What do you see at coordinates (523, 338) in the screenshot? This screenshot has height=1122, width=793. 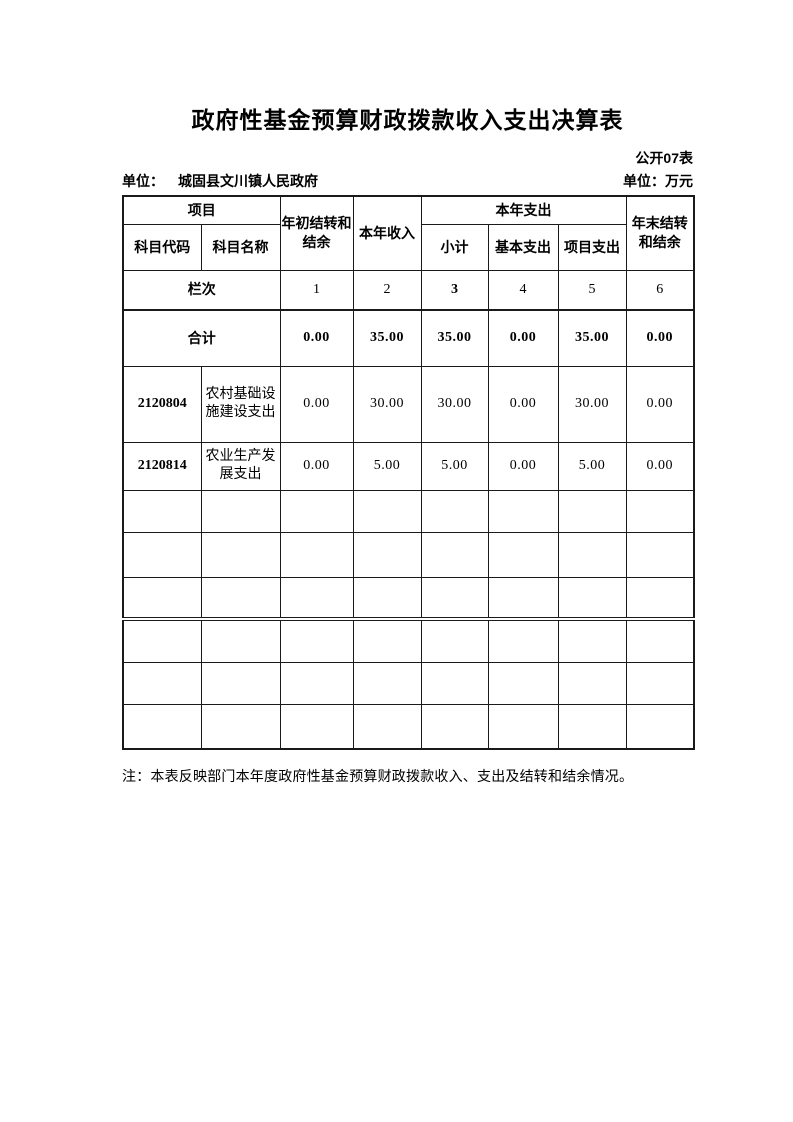 I see `total-basic-expenditure: 0.00` at bounding box center [523, 338].